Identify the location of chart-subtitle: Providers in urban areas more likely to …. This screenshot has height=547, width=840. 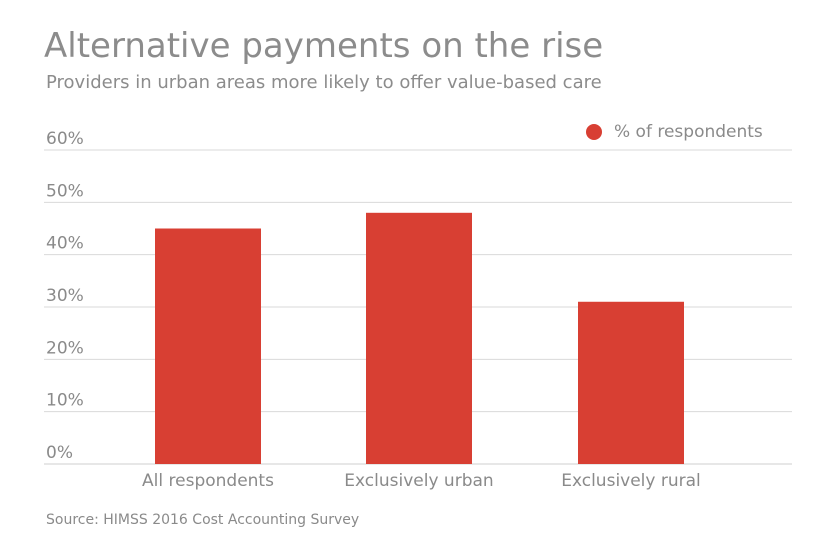
(324, 82).